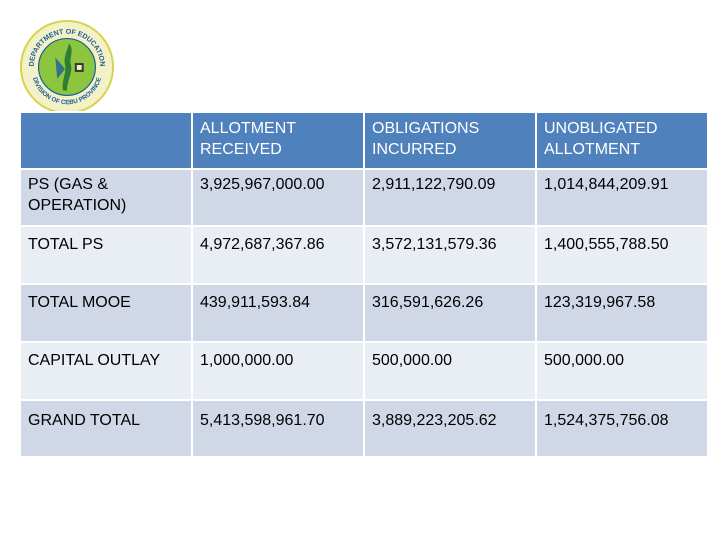  Describe the element at coordinates (622, 140) in the screenshot. I see `header-unobligated-allotment: UNOBLIGATED ALLOTMENT` at that location.